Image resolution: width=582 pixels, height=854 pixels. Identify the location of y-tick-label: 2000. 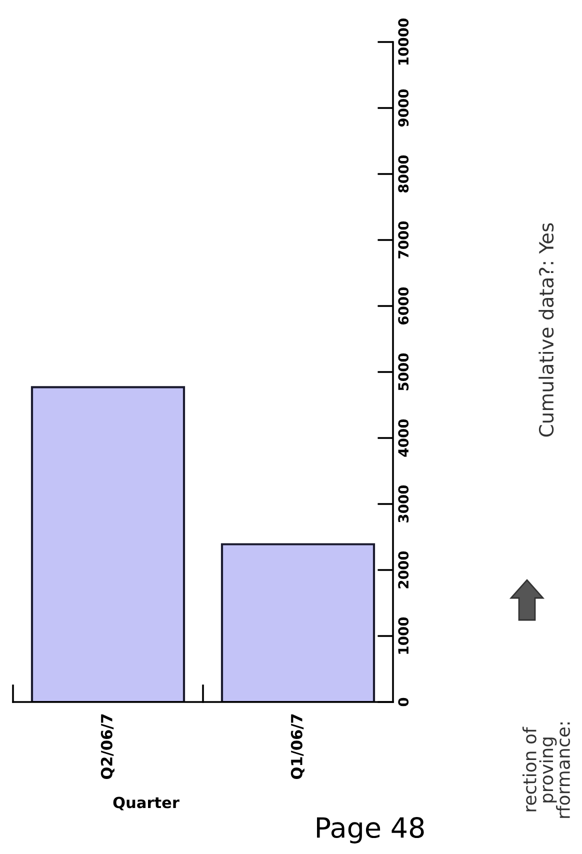
(403, 569).